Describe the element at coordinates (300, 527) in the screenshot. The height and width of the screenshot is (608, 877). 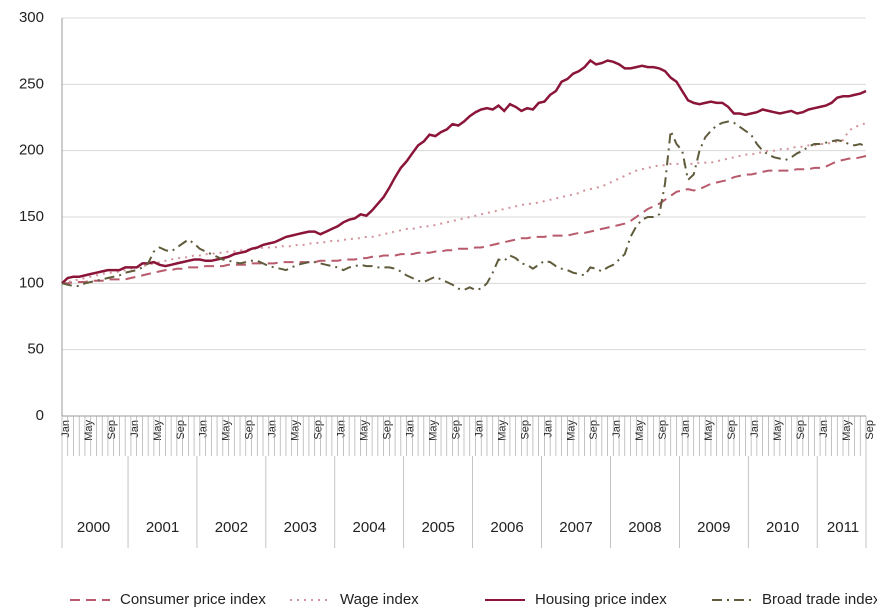
I see `year-label: 2003` at that location.